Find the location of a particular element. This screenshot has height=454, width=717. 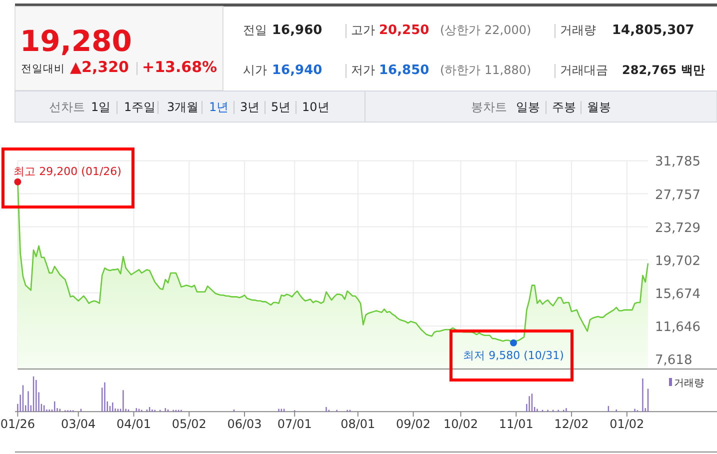

text: 1주일 is located at coordinates (140, 107).